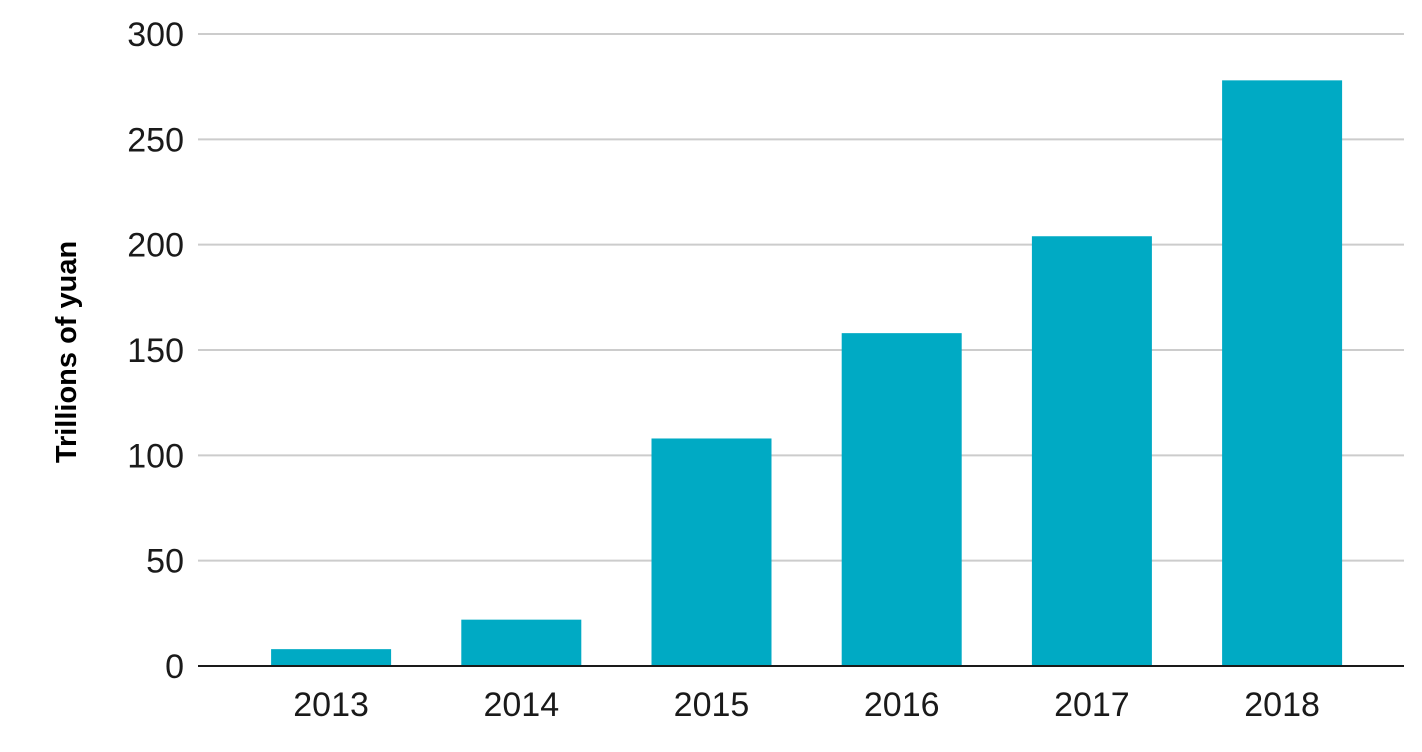 The height and width of the screenshot is (752, 1422). What do you see at coordinates (155, 35) in the screenshot?
I see `y-tick-label: 300` at bounding box center [155, 35].